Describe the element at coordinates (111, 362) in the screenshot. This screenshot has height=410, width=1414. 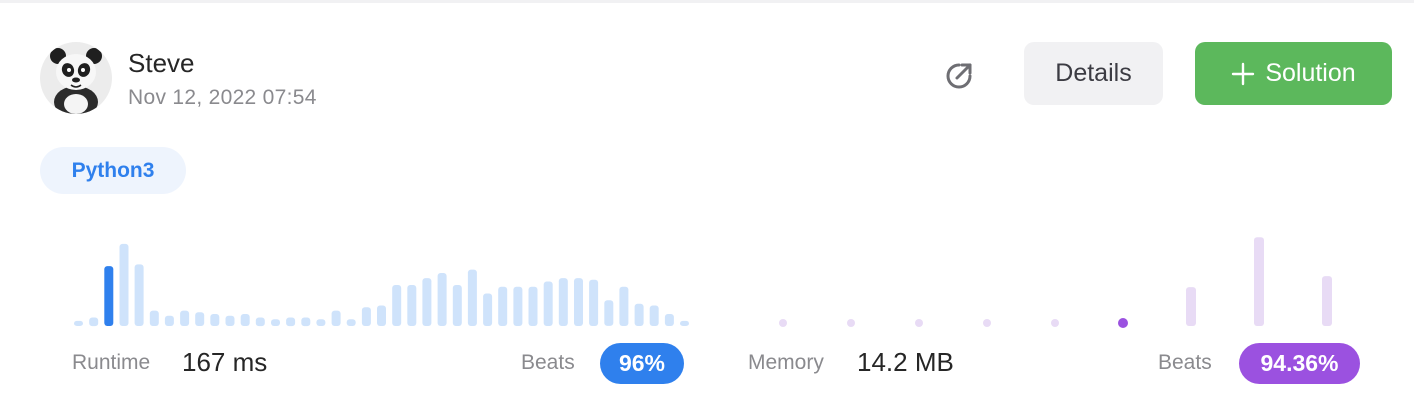
I see `runtime-label: Runtime` at that location.